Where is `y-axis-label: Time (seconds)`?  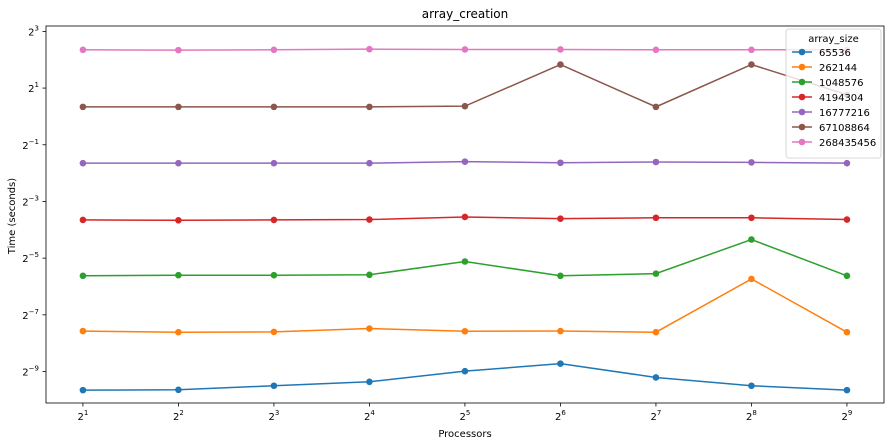
y-axis-label: Time (seconds) is located at coordinates (12, 216).